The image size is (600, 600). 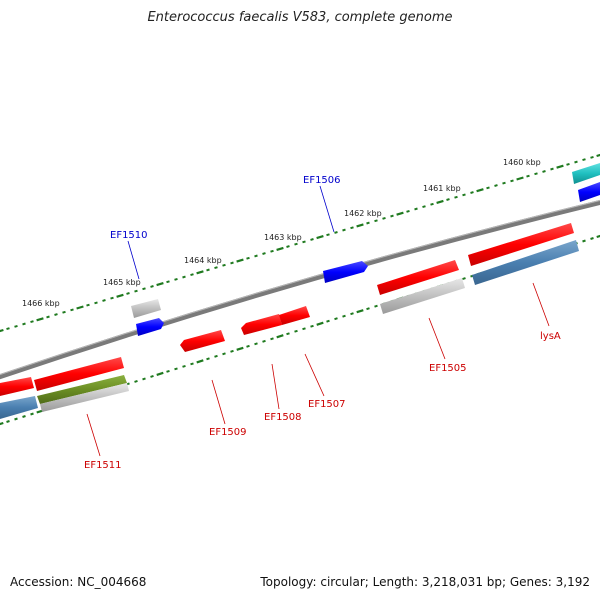 I want to click on gene-arrow-left-steel, so click(x=19, y=407).